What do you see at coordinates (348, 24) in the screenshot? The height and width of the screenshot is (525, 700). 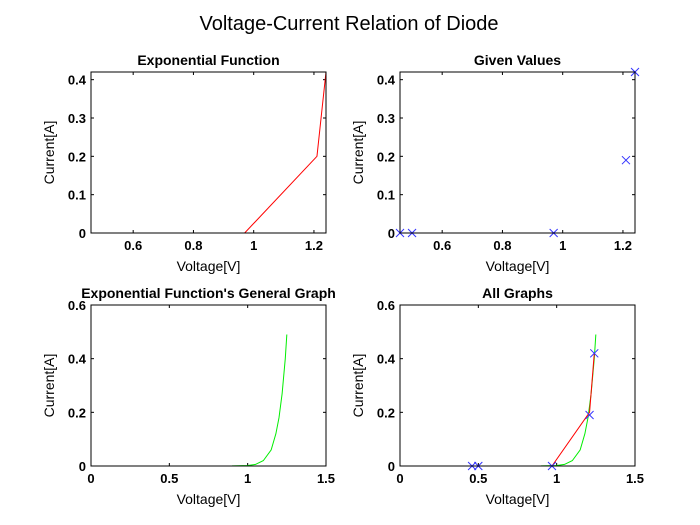 I see `figure-title: Voltage-Current Relation of Diode` at bounding box center [348, 24].